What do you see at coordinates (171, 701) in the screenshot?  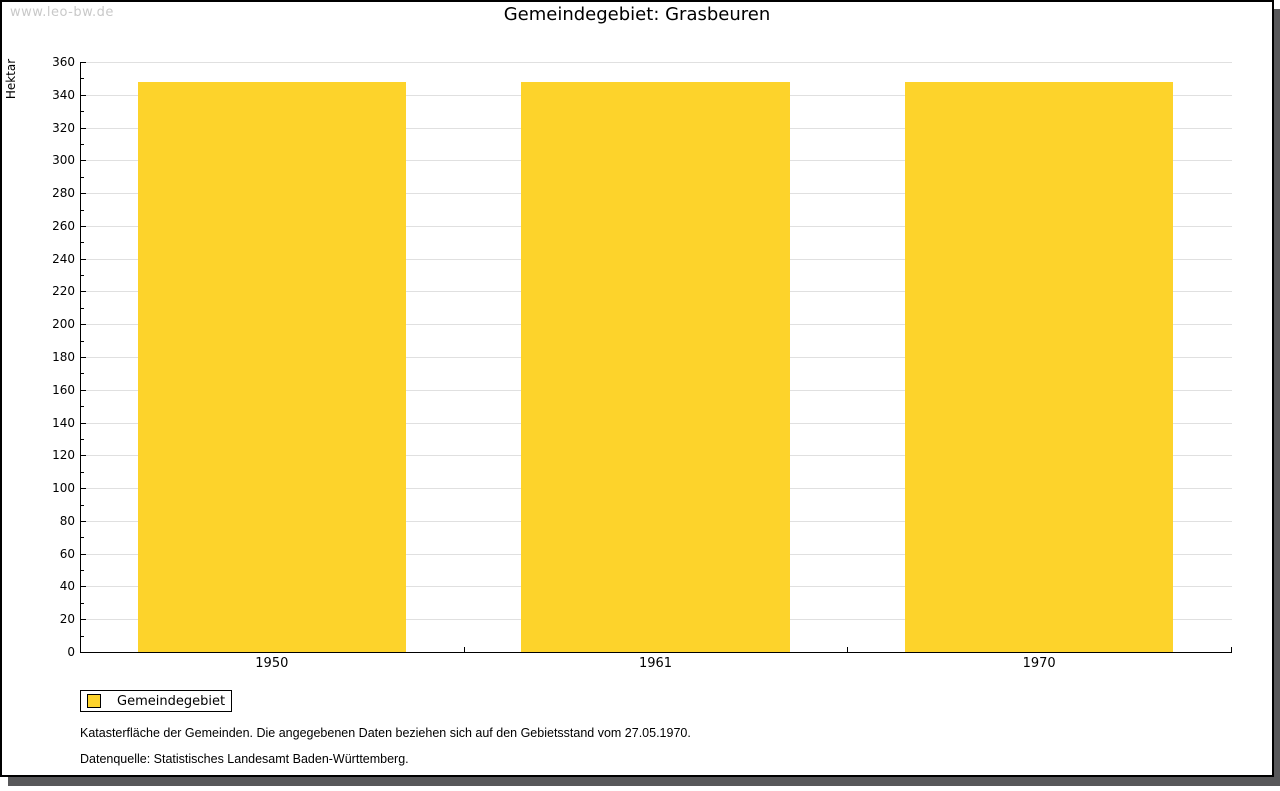 I see `legend-label: Gemeindegebiet` at bounding box center [171, 701].